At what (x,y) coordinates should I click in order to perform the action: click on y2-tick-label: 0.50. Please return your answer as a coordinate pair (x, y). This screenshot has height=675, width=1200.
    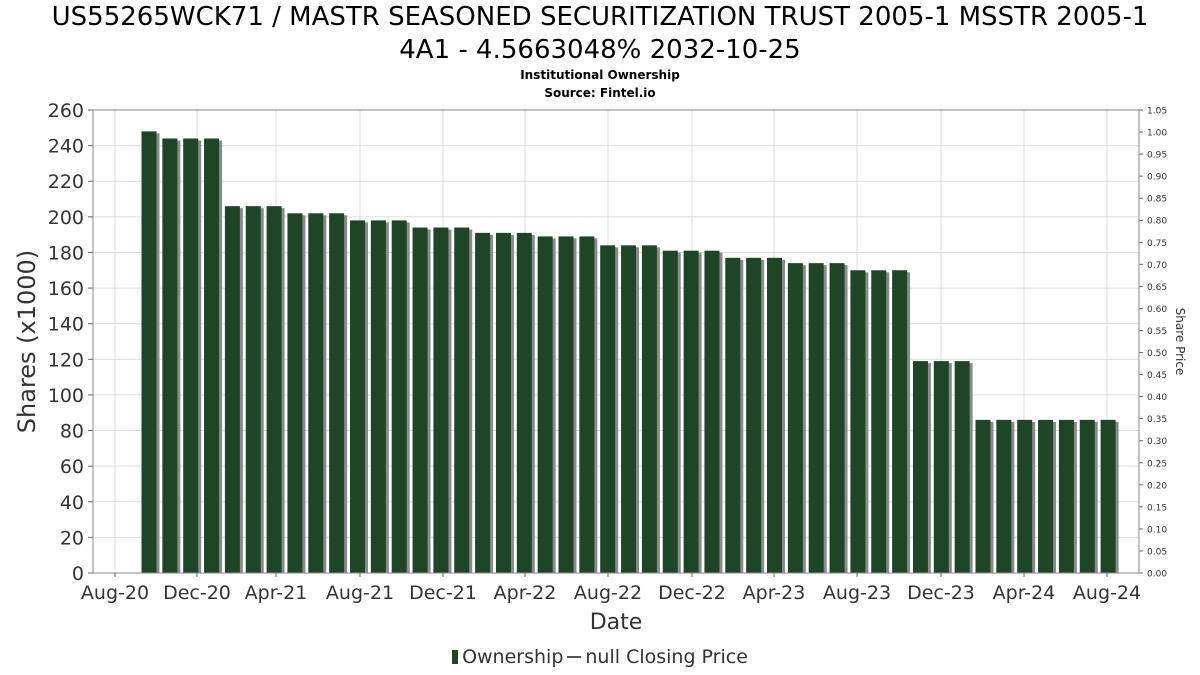
    Looking at the image, I should click on (1157, 354).